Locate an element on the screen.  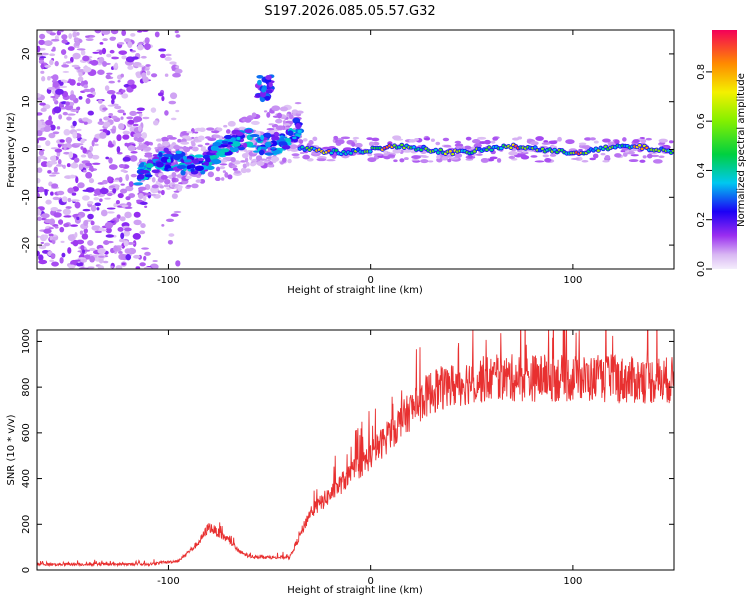
spectrogram-ytick-label: -10 is located at coordinates (26, 197).